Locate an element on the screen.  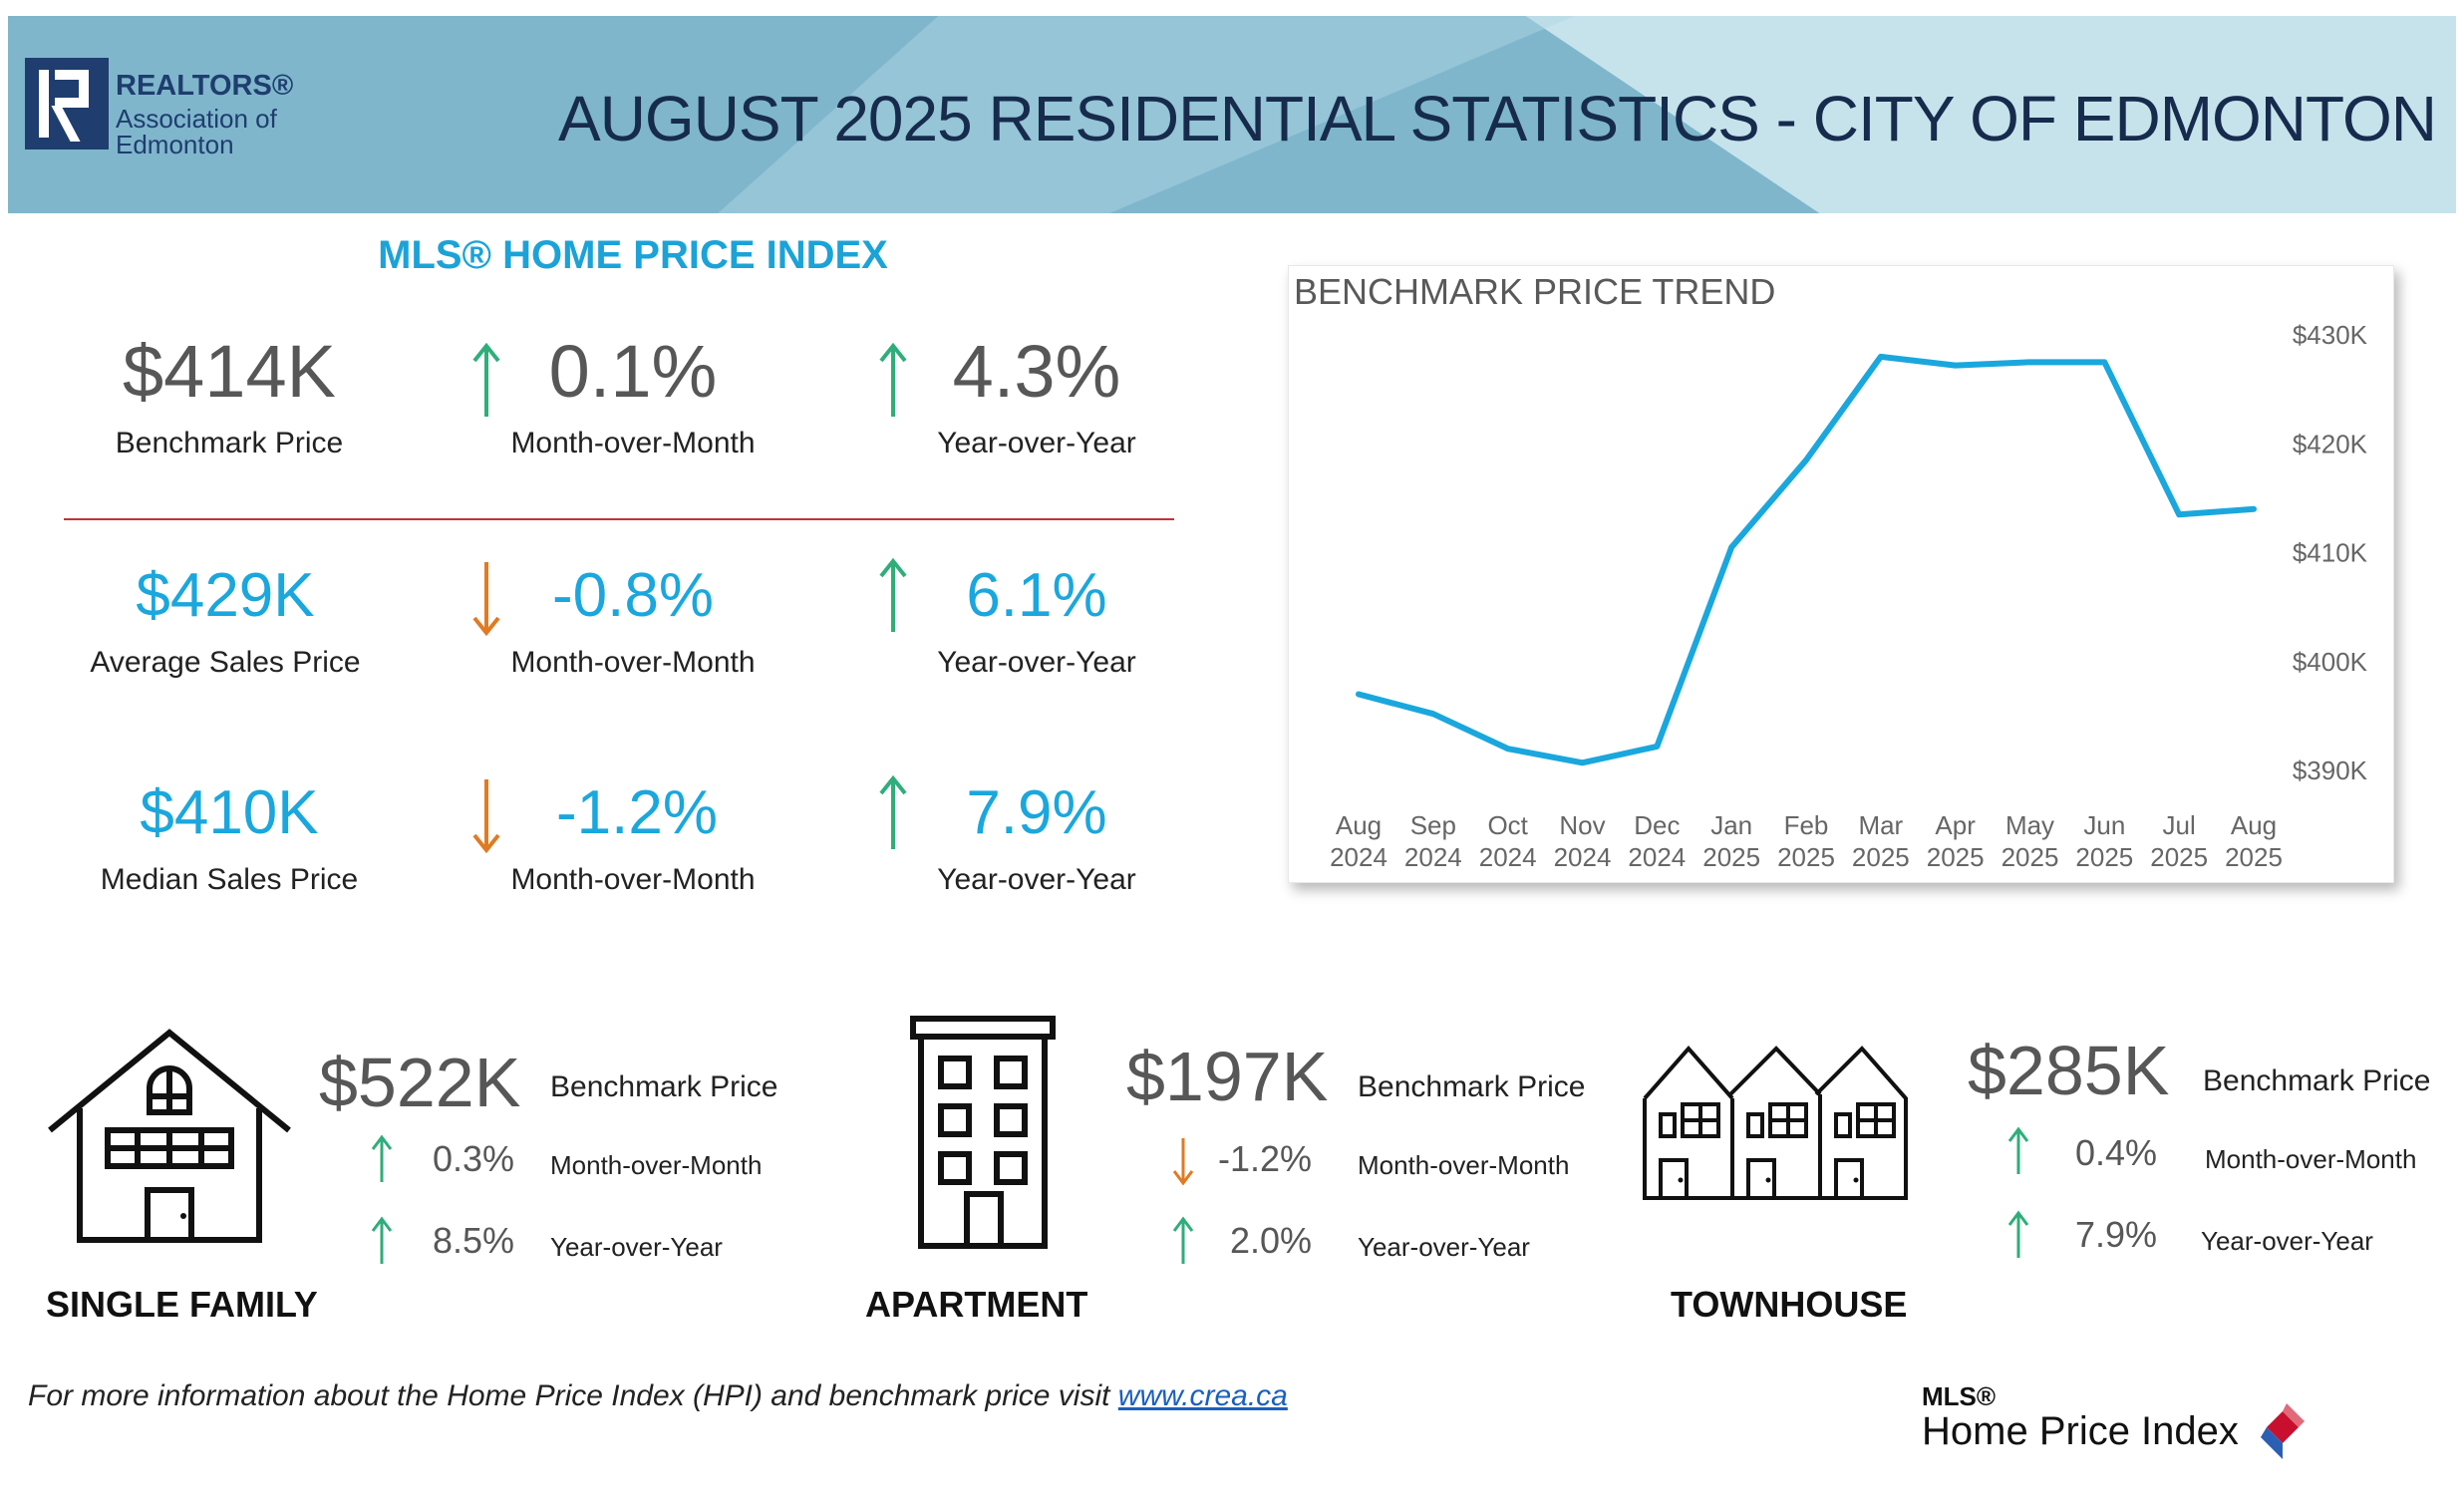
apartment-yoy-label: Year-over-Year is located at coordinates (1444, 1247).